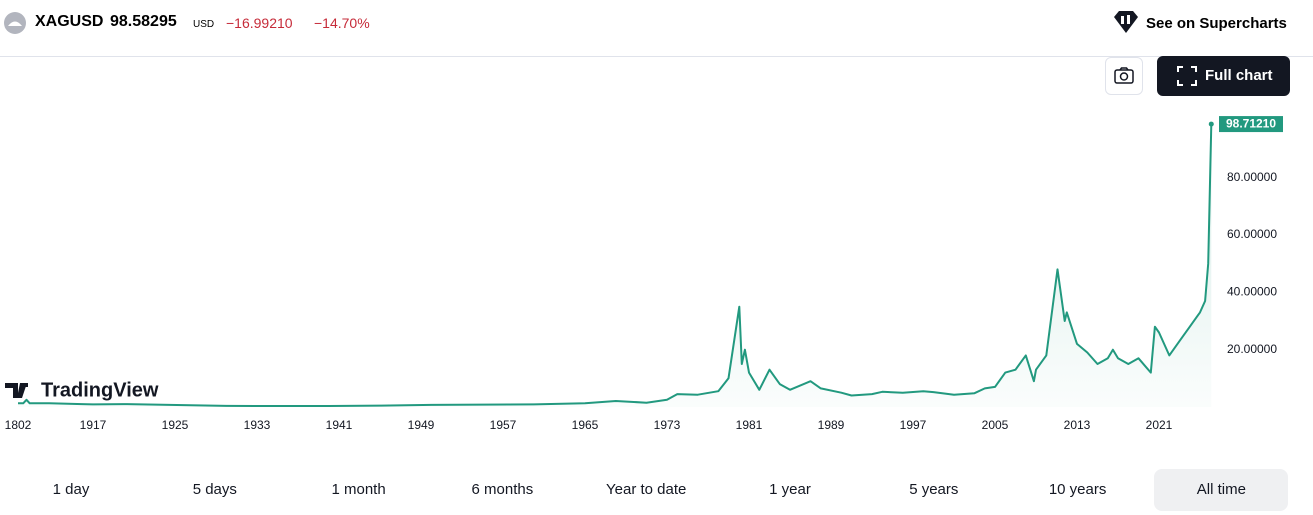  What do you see at coordinates (1252, 234) in the screenshot?
I see `y-tick-label: 60.00000` at bounding box center [1252, 234].